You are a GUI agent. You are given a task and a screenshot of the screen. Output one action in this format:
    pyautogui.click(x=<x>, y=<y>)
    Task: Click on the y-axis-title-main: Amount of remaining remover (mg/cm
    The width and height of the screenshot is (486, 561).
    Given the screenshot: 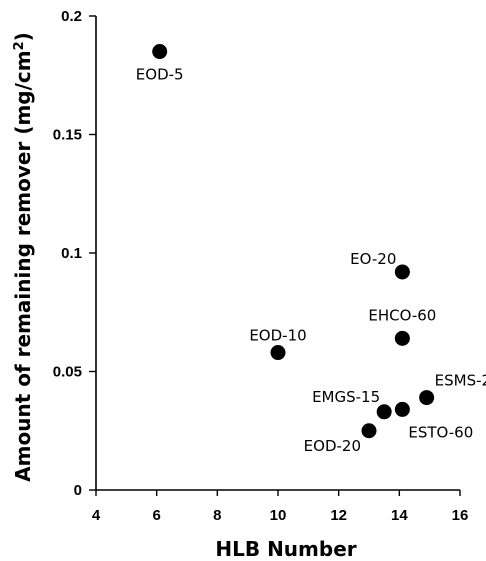 What is the action you would take?
    pyautogui.click(x=23, y=265)
    